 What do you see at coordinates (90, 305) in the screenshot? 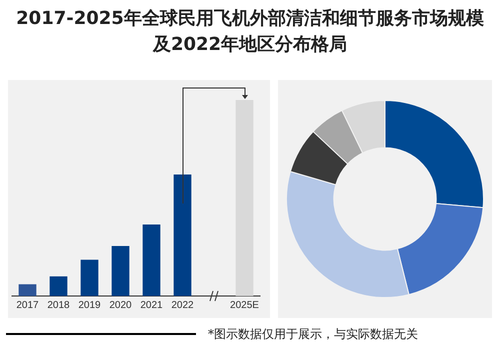
I see `x-tick-label: 2019` at bounding box center [90, 305].